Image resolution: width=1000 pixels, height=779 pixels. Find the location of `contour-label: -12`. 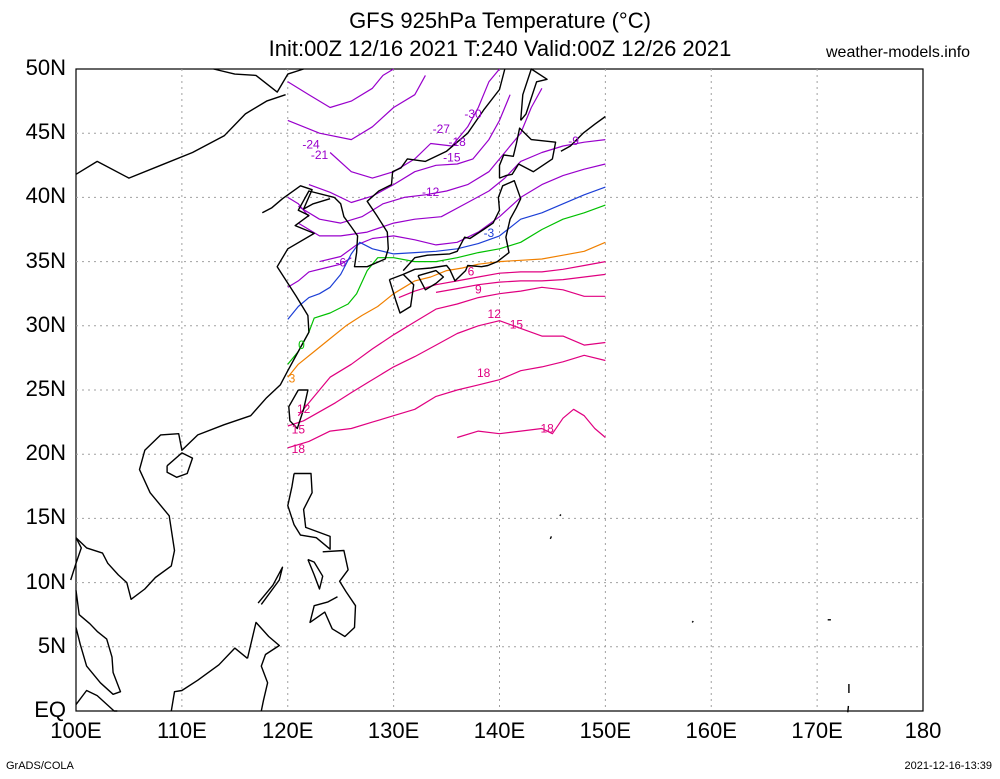

contour-label: -12 is located at coordinates (431, 192).